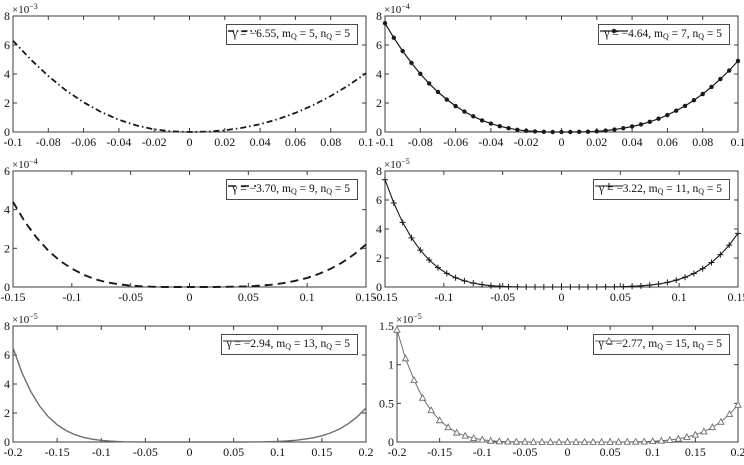  Describe the element at coordinates (661, 344) in the screenshot. I see `legend-bottom-right: γ = −2.77, mQ = 15, nQ = 5` at that location.